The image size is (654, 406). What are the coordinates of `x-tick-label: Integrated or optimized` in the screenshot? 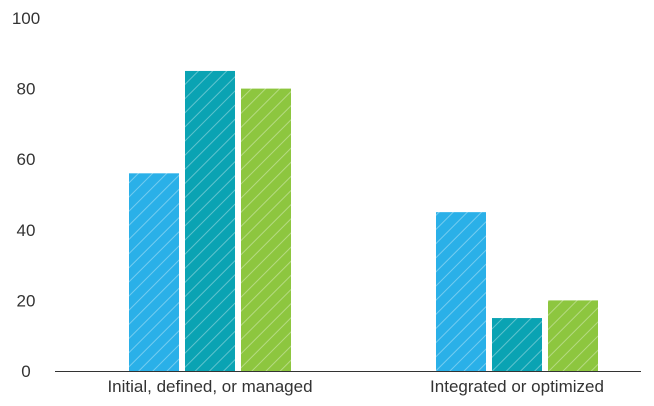 It's located at (517, 386).